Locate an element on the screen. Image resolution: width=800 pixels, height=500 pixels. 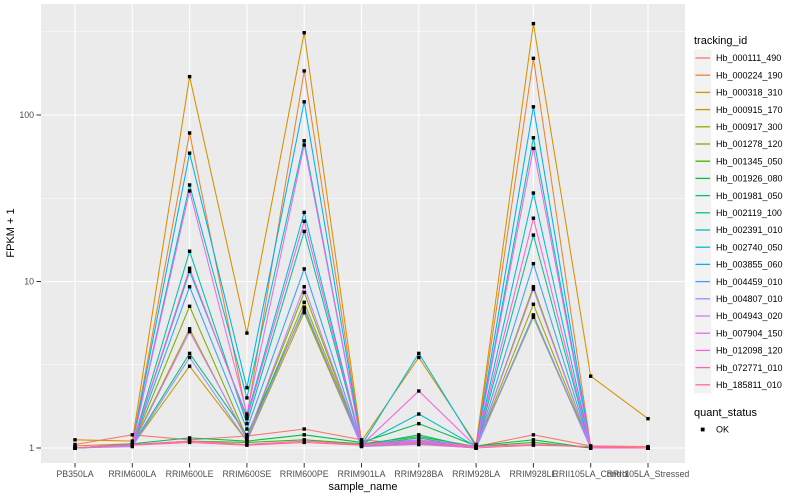
legend-entry-quant: OK is located at coordinates (714, 430).